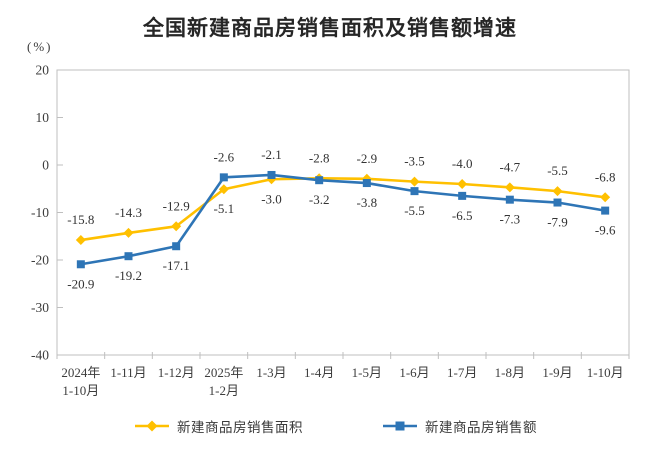 This screenshot has width=660, height=463. What do you see at coordinates (557, 372) in the screenshot?
I see `x-category-label: 1-9月` at bounding box center [557, 372].